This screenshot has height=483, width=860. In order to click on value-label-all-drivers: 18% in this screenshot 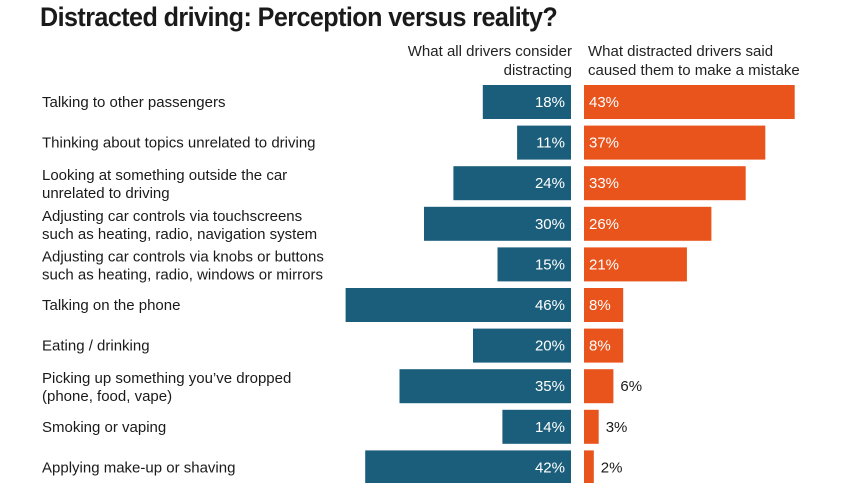, I will do `click(550, 102)`.